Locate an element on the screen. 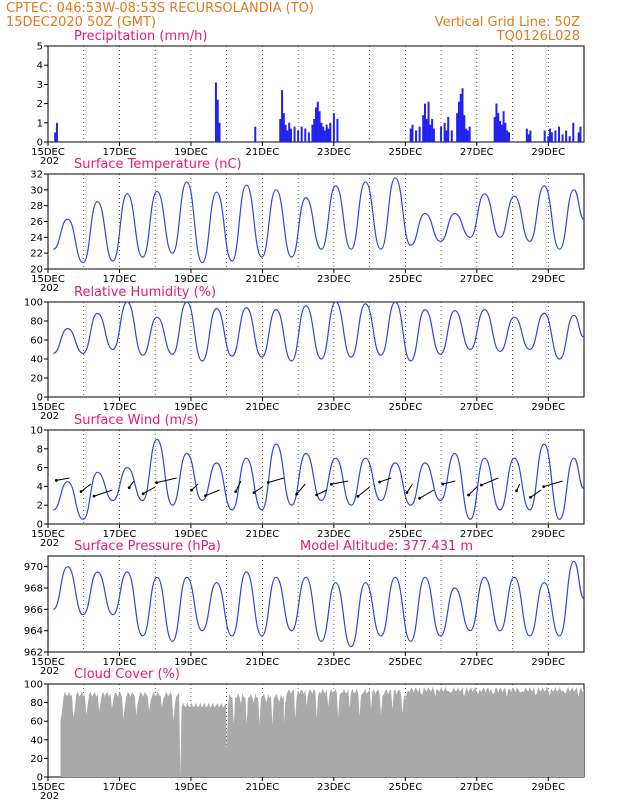 This screenshot has width=618, height=800. model-code: TQ0126L028 is located at coordinates (538, 36).